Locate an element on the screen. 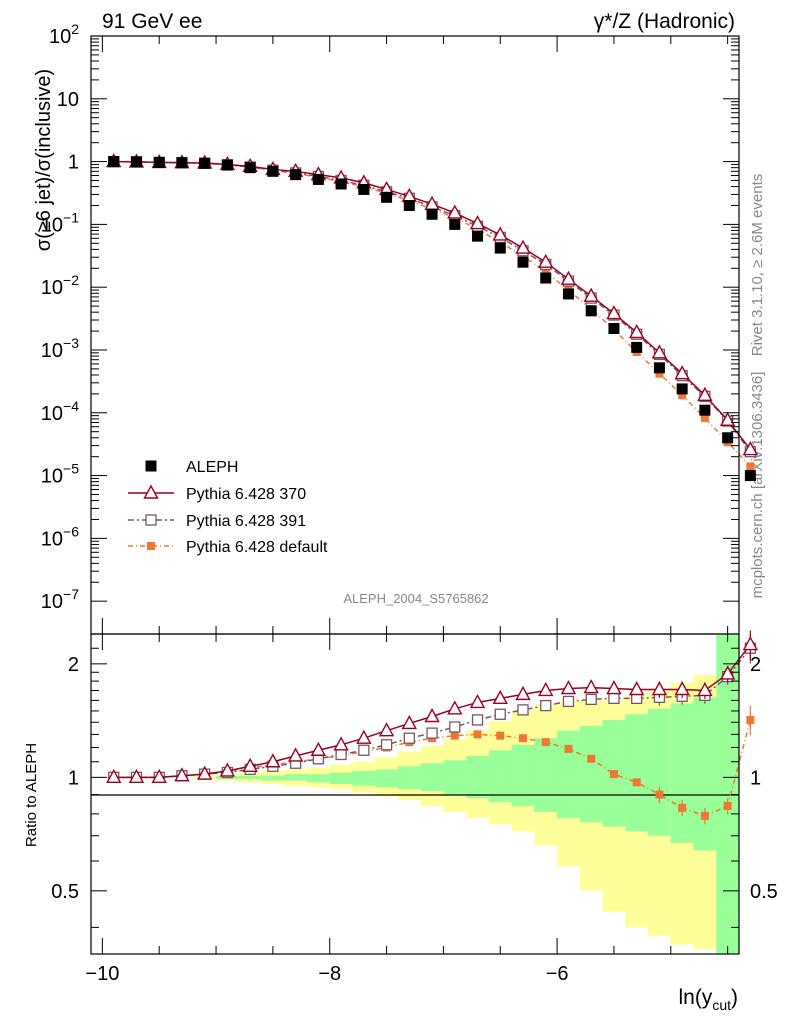 The width and height of the screenshot is (786, 1024). x-axis-label: ln(ycut) is located at coordinates (708, 999).